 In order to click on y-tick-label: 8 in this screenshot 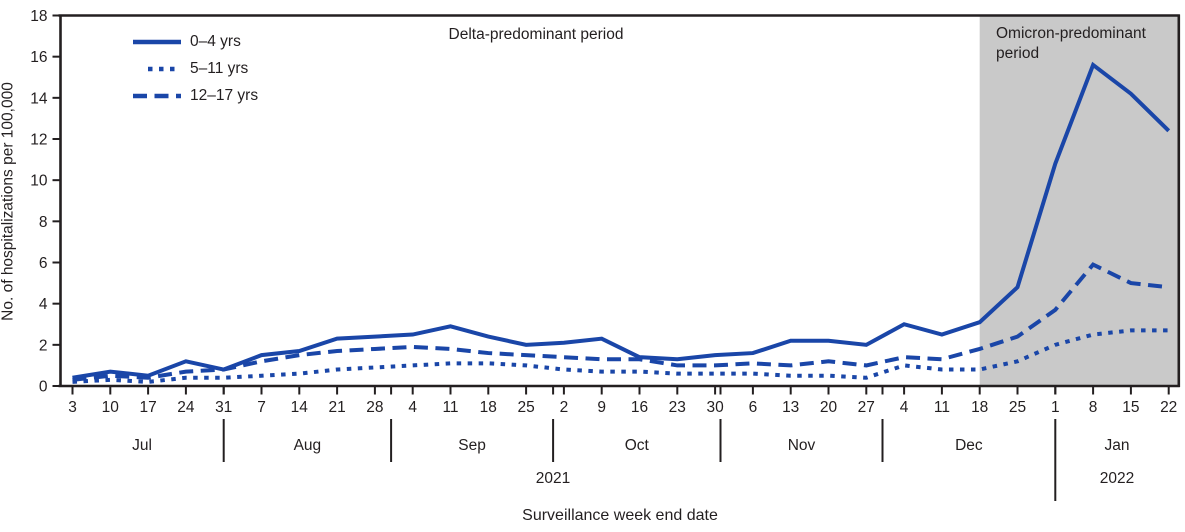, I will do `click(43, 222)`.